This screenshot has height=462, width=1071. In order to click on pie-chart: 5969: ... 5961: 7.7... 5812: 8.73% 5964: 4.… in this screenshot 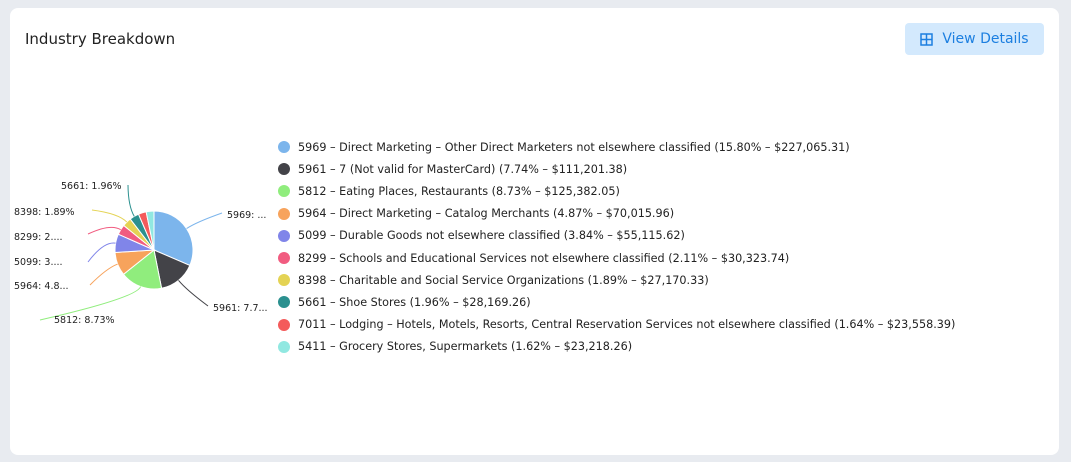, I will do `click(141, 253)`.